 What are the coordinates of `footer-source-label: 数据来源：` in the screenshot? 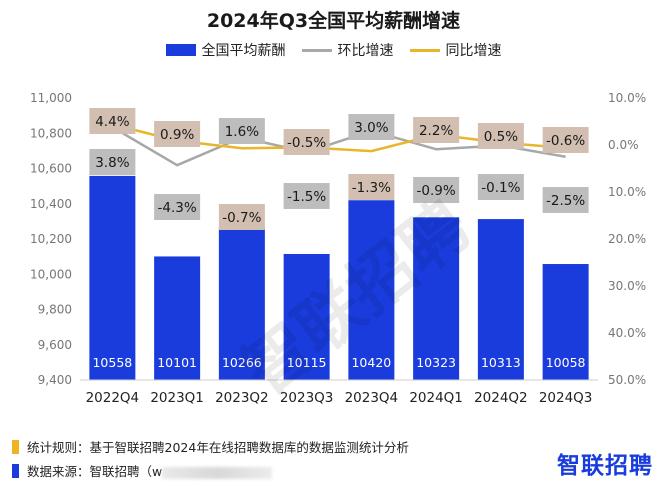 It's located at (58, 471).